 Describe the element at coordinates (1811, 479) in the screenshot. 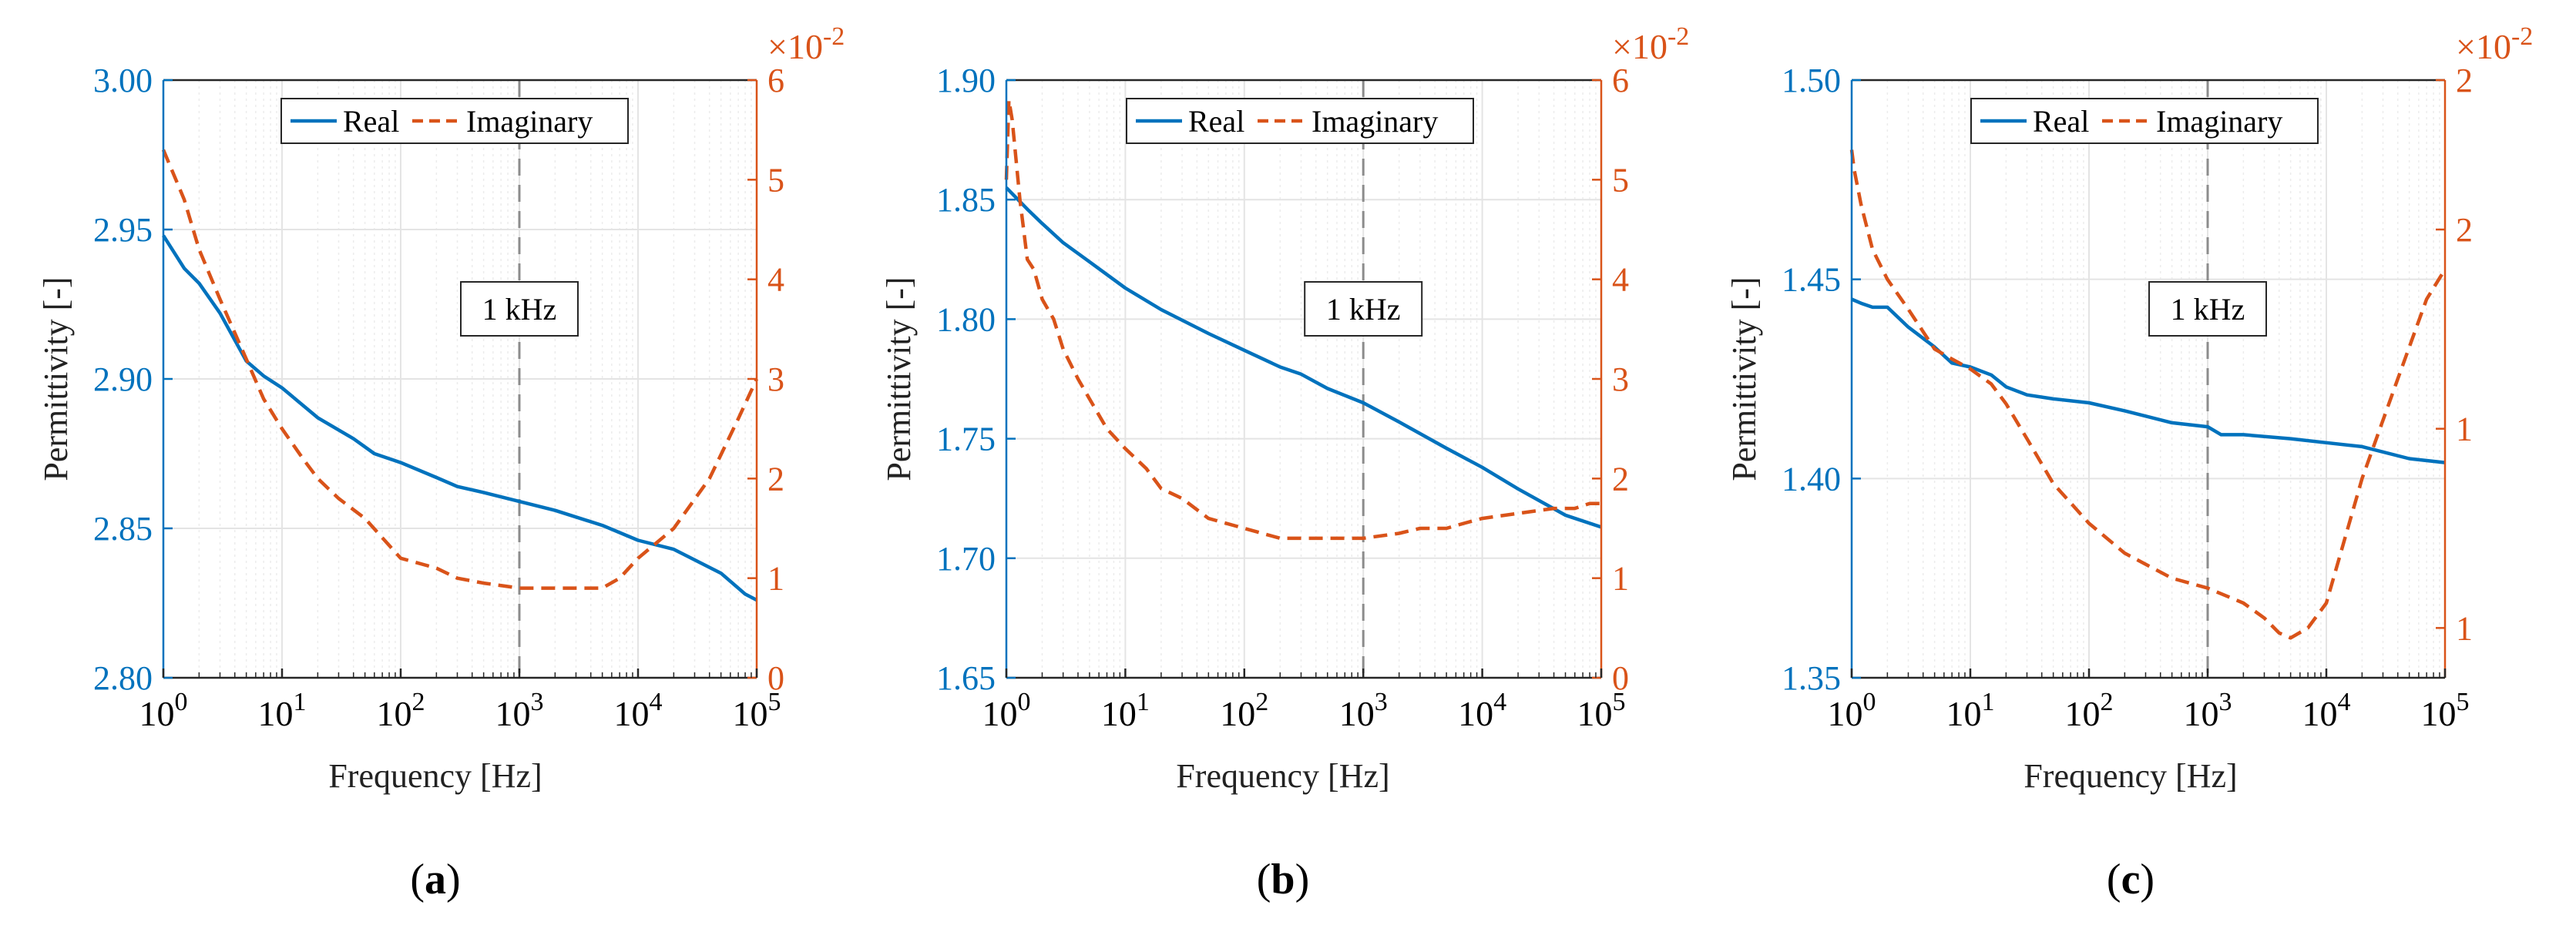

I see `y-tick-label: 1.40` at that location.